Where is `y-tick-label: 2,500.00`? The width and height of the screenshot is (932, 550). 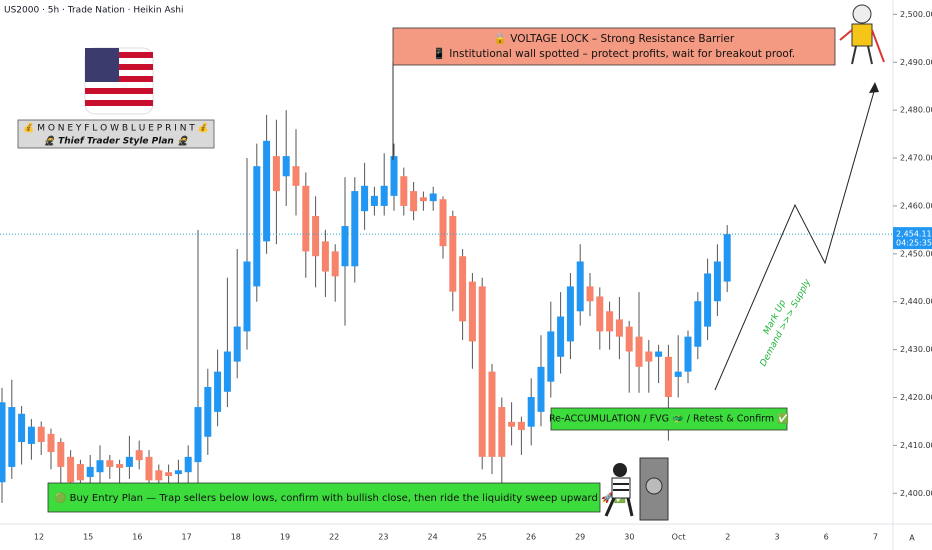
y-tick-label: 2,500.00 is located at coordinates (916, 14).